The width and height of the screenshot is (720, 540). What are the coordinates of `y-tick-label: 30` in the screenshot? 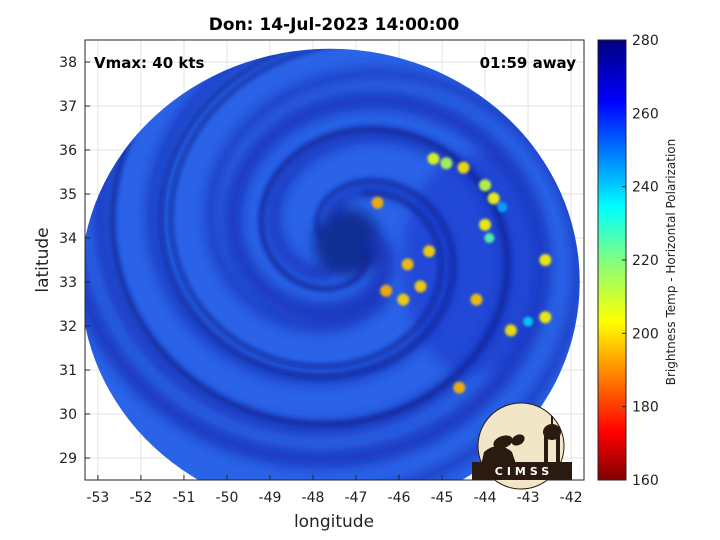 It's located at (68, 415).